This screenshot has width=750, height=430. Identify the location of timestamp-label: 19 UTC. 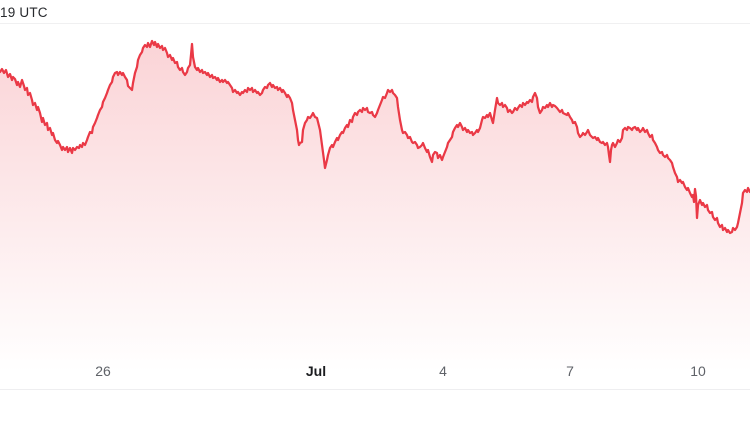
(24, 12).